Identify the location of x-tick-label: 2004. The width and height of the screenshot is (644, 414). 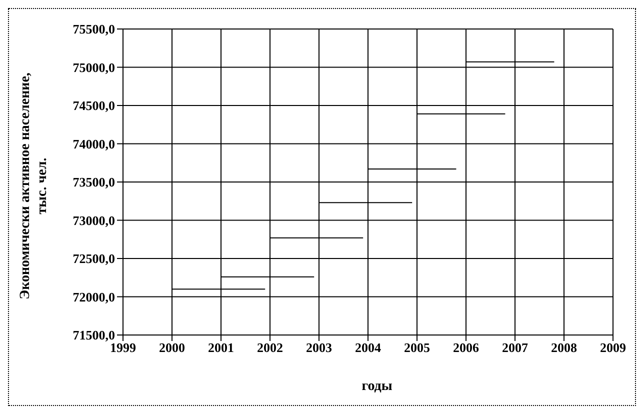
(368, 348).